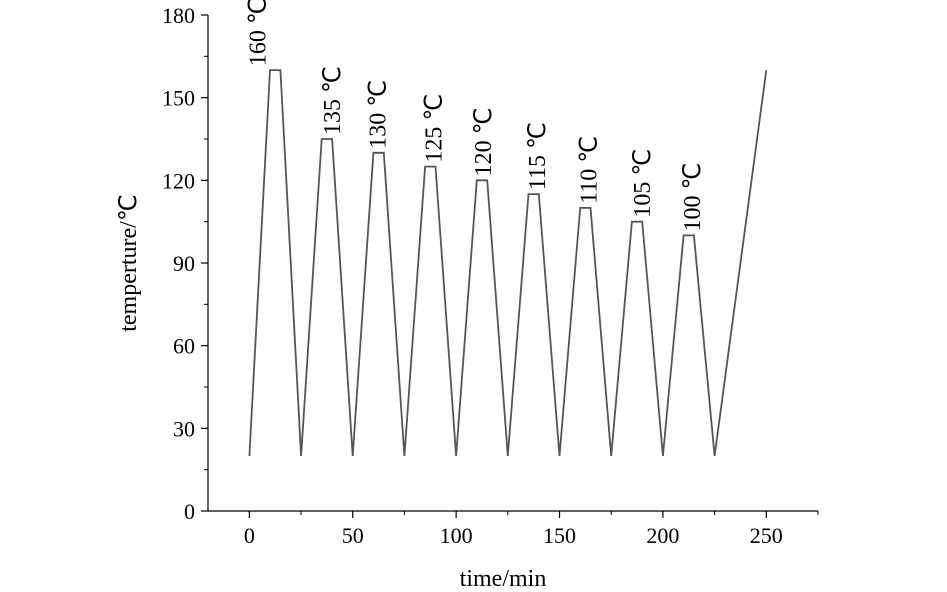 This screenshot has width=947, height=592. What do you see at coordinates (184, 428) in the screenshot?
I see `y-tick-label: 30` at bounding box center [184, 428].